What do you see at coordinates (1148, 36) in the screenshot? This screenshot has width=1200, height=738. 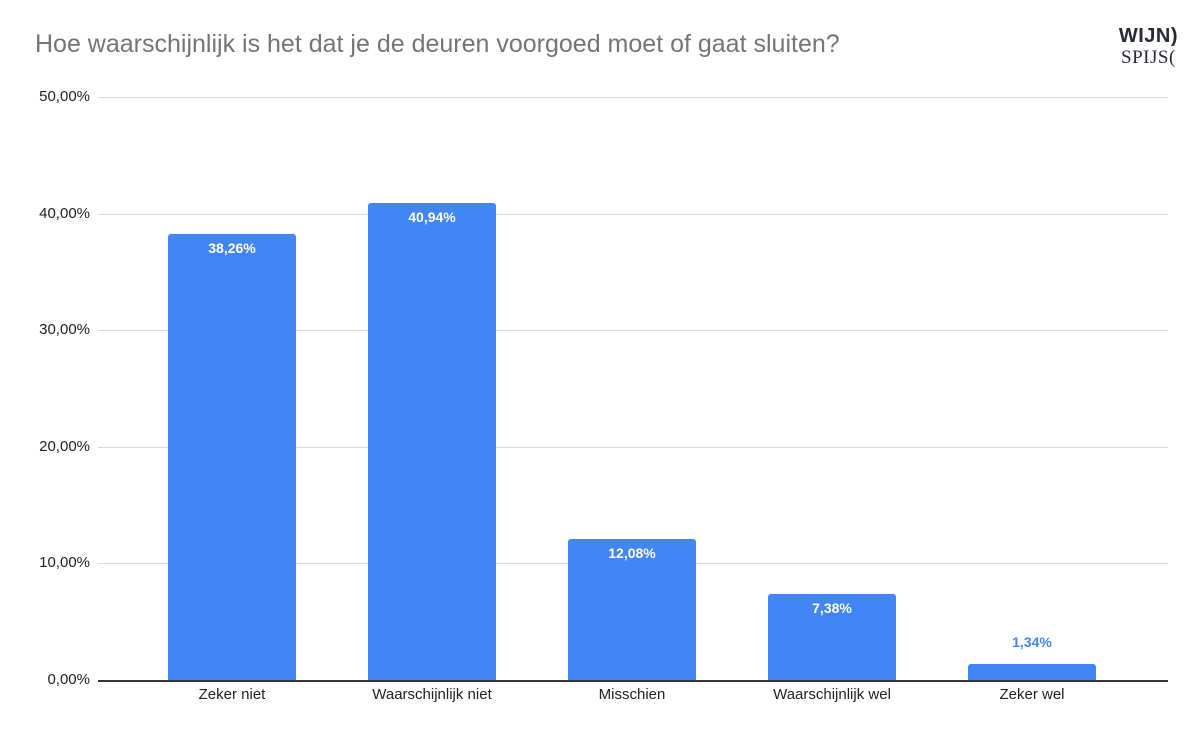 I see `logo-wordmark-wijn: WIJN)` at bounding box center [1148, 36].